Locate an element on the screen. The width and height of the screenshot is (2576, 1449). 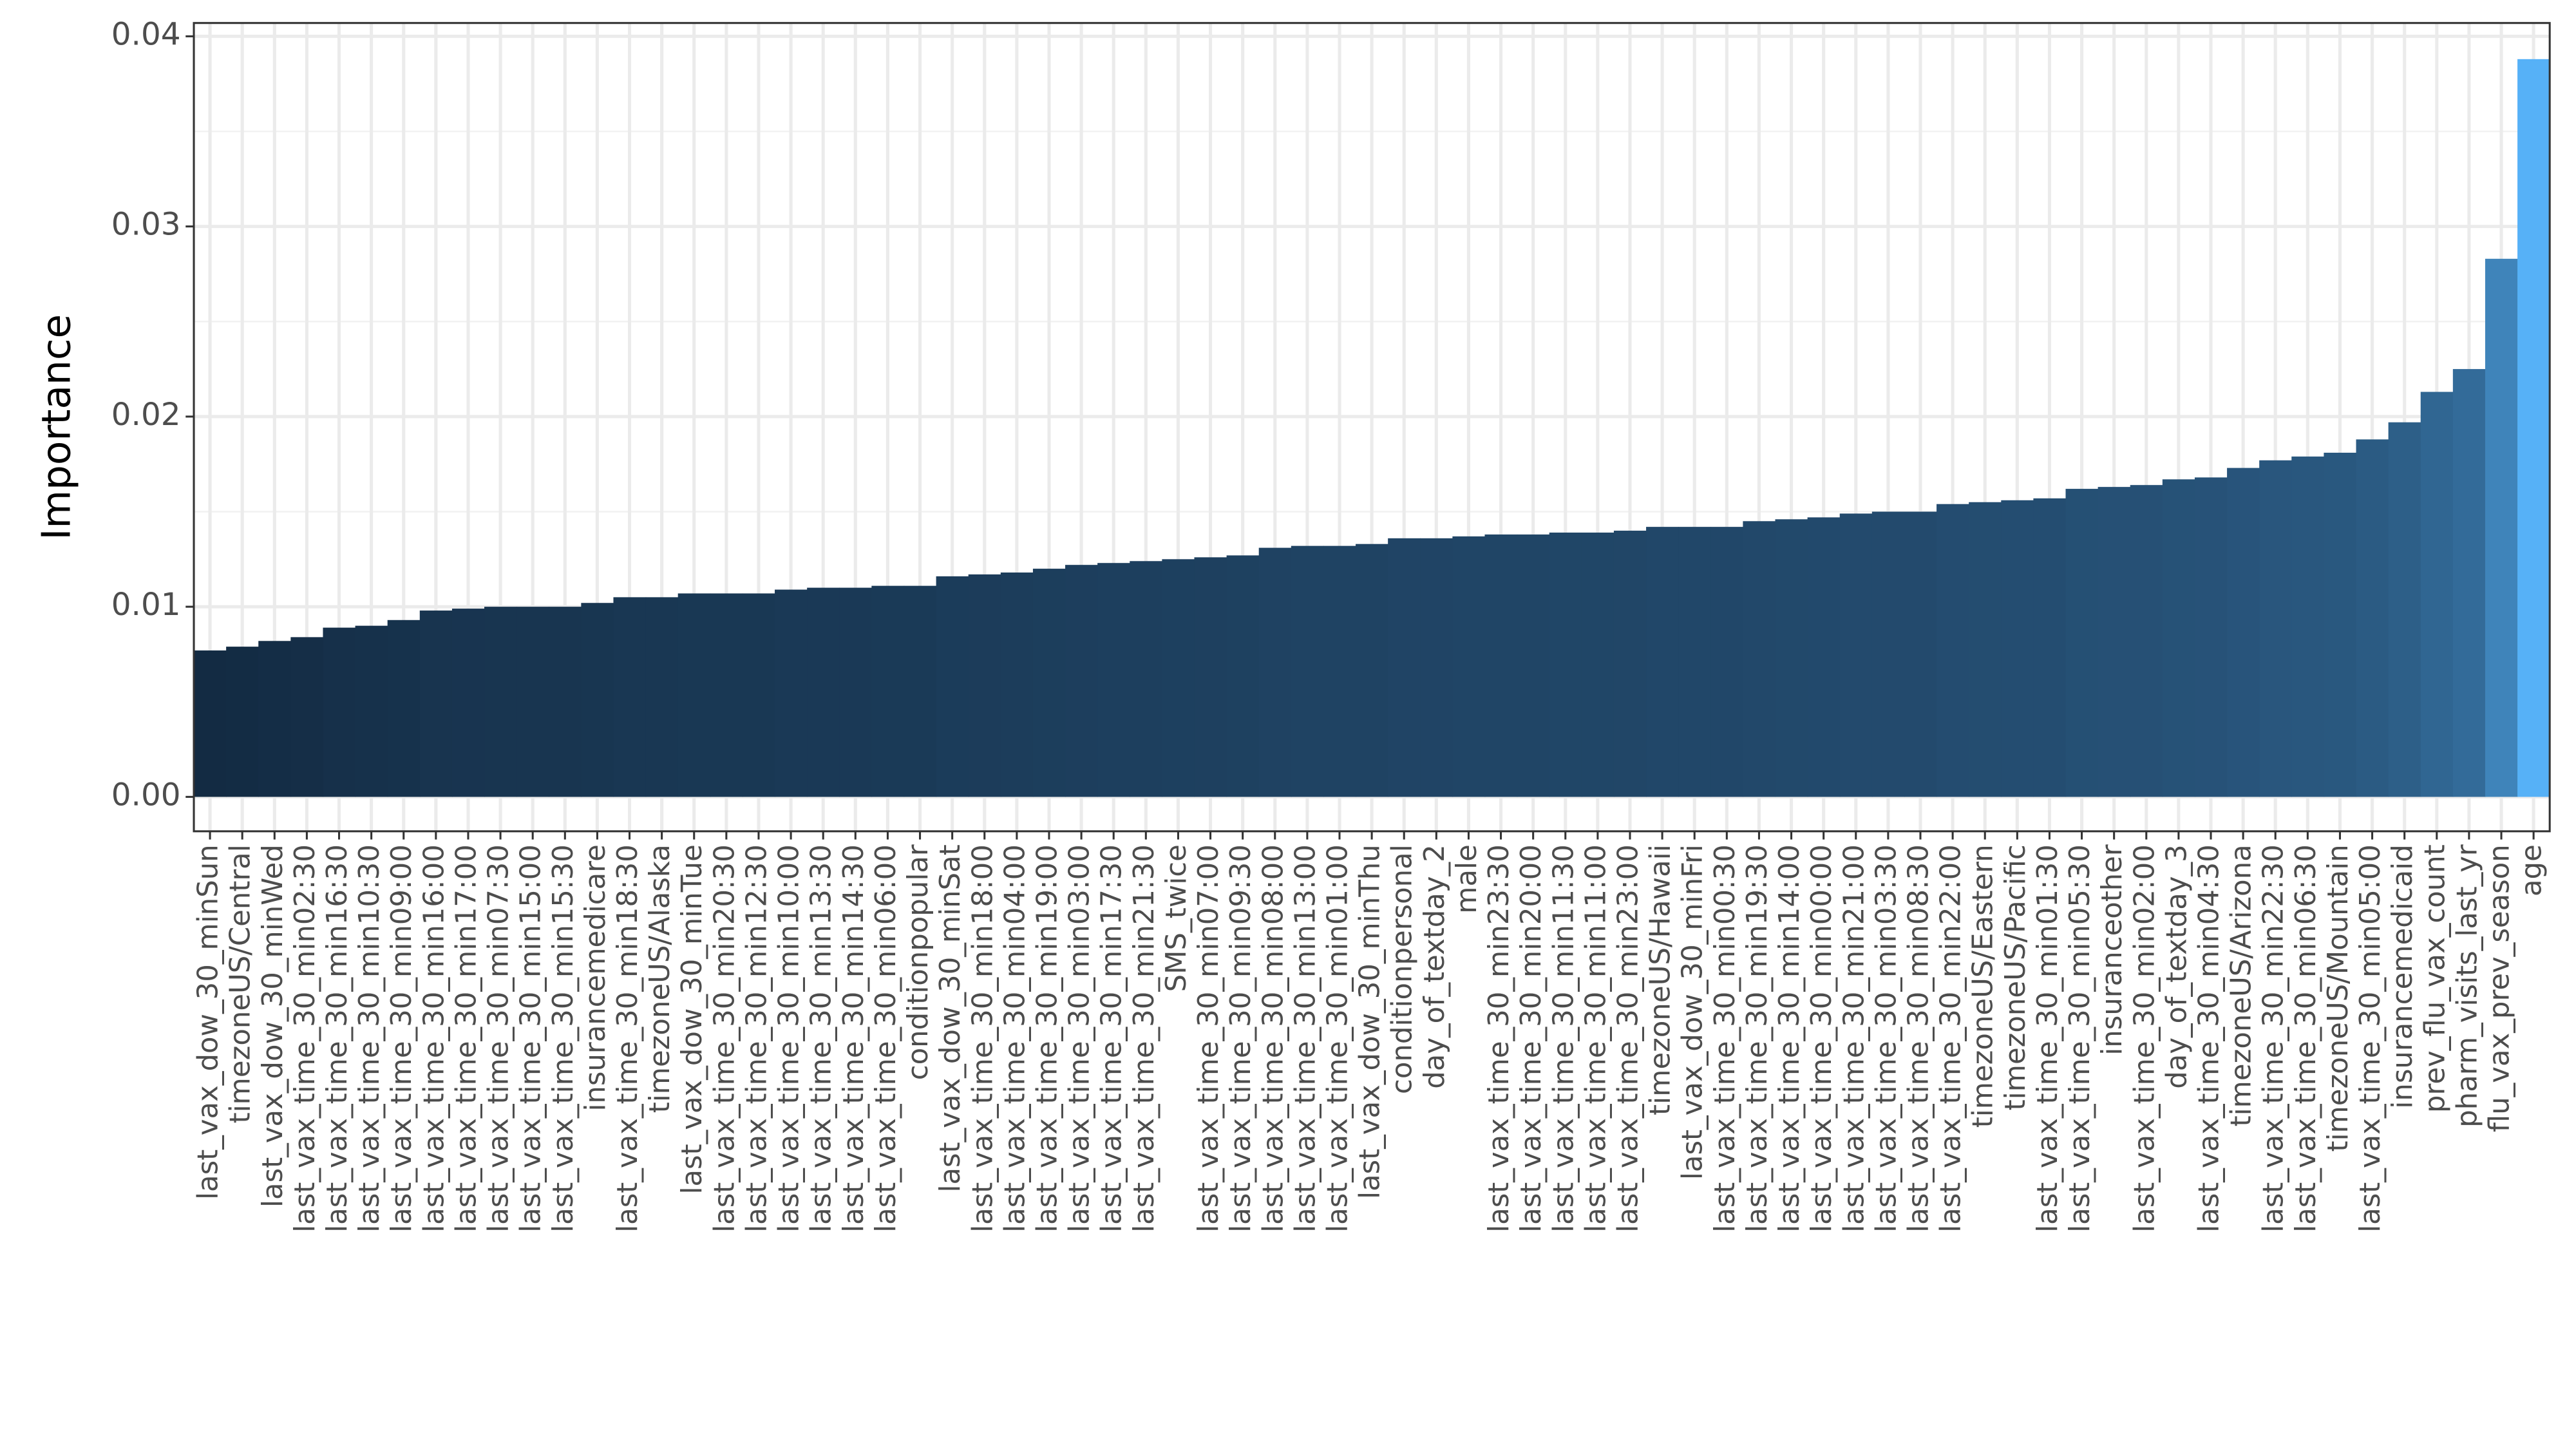
x-tick-label: SMS_twice is located at coordinates (1176, 918).